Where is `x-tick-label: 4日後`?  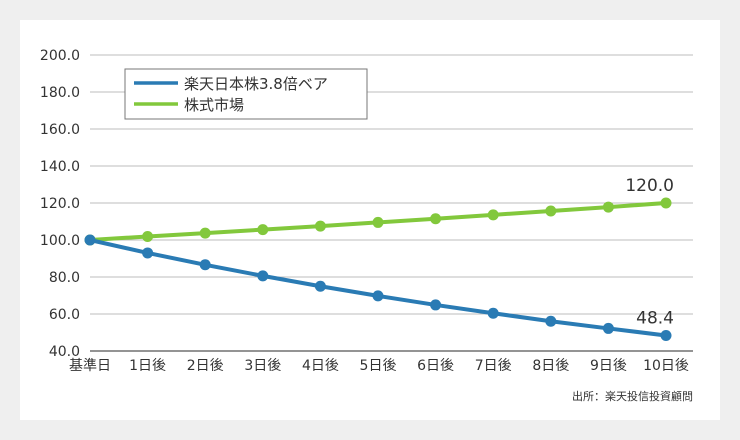 x-tick-label: 4日後 is located at coordinates (320, 366).